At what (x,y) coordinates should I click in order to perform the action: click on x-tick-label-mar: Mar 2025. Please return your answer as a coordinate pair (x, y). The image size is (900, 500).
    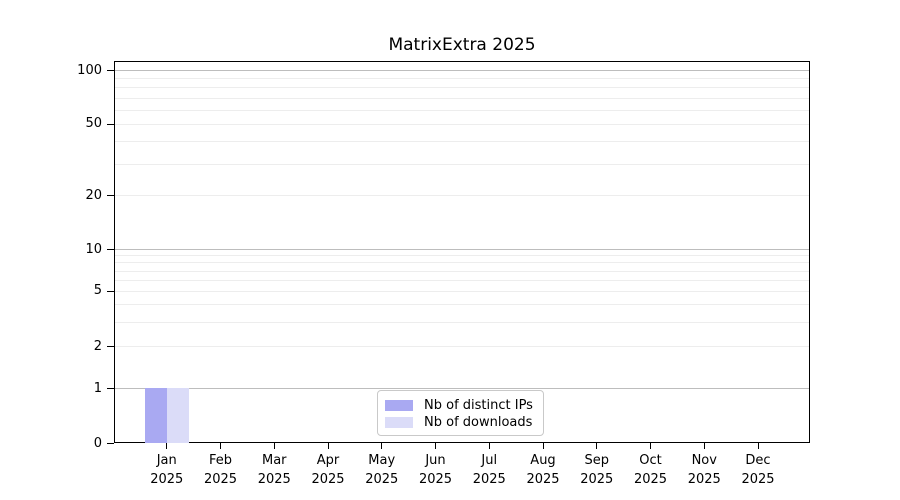
    Looking at the image, I should click on (274, 470).